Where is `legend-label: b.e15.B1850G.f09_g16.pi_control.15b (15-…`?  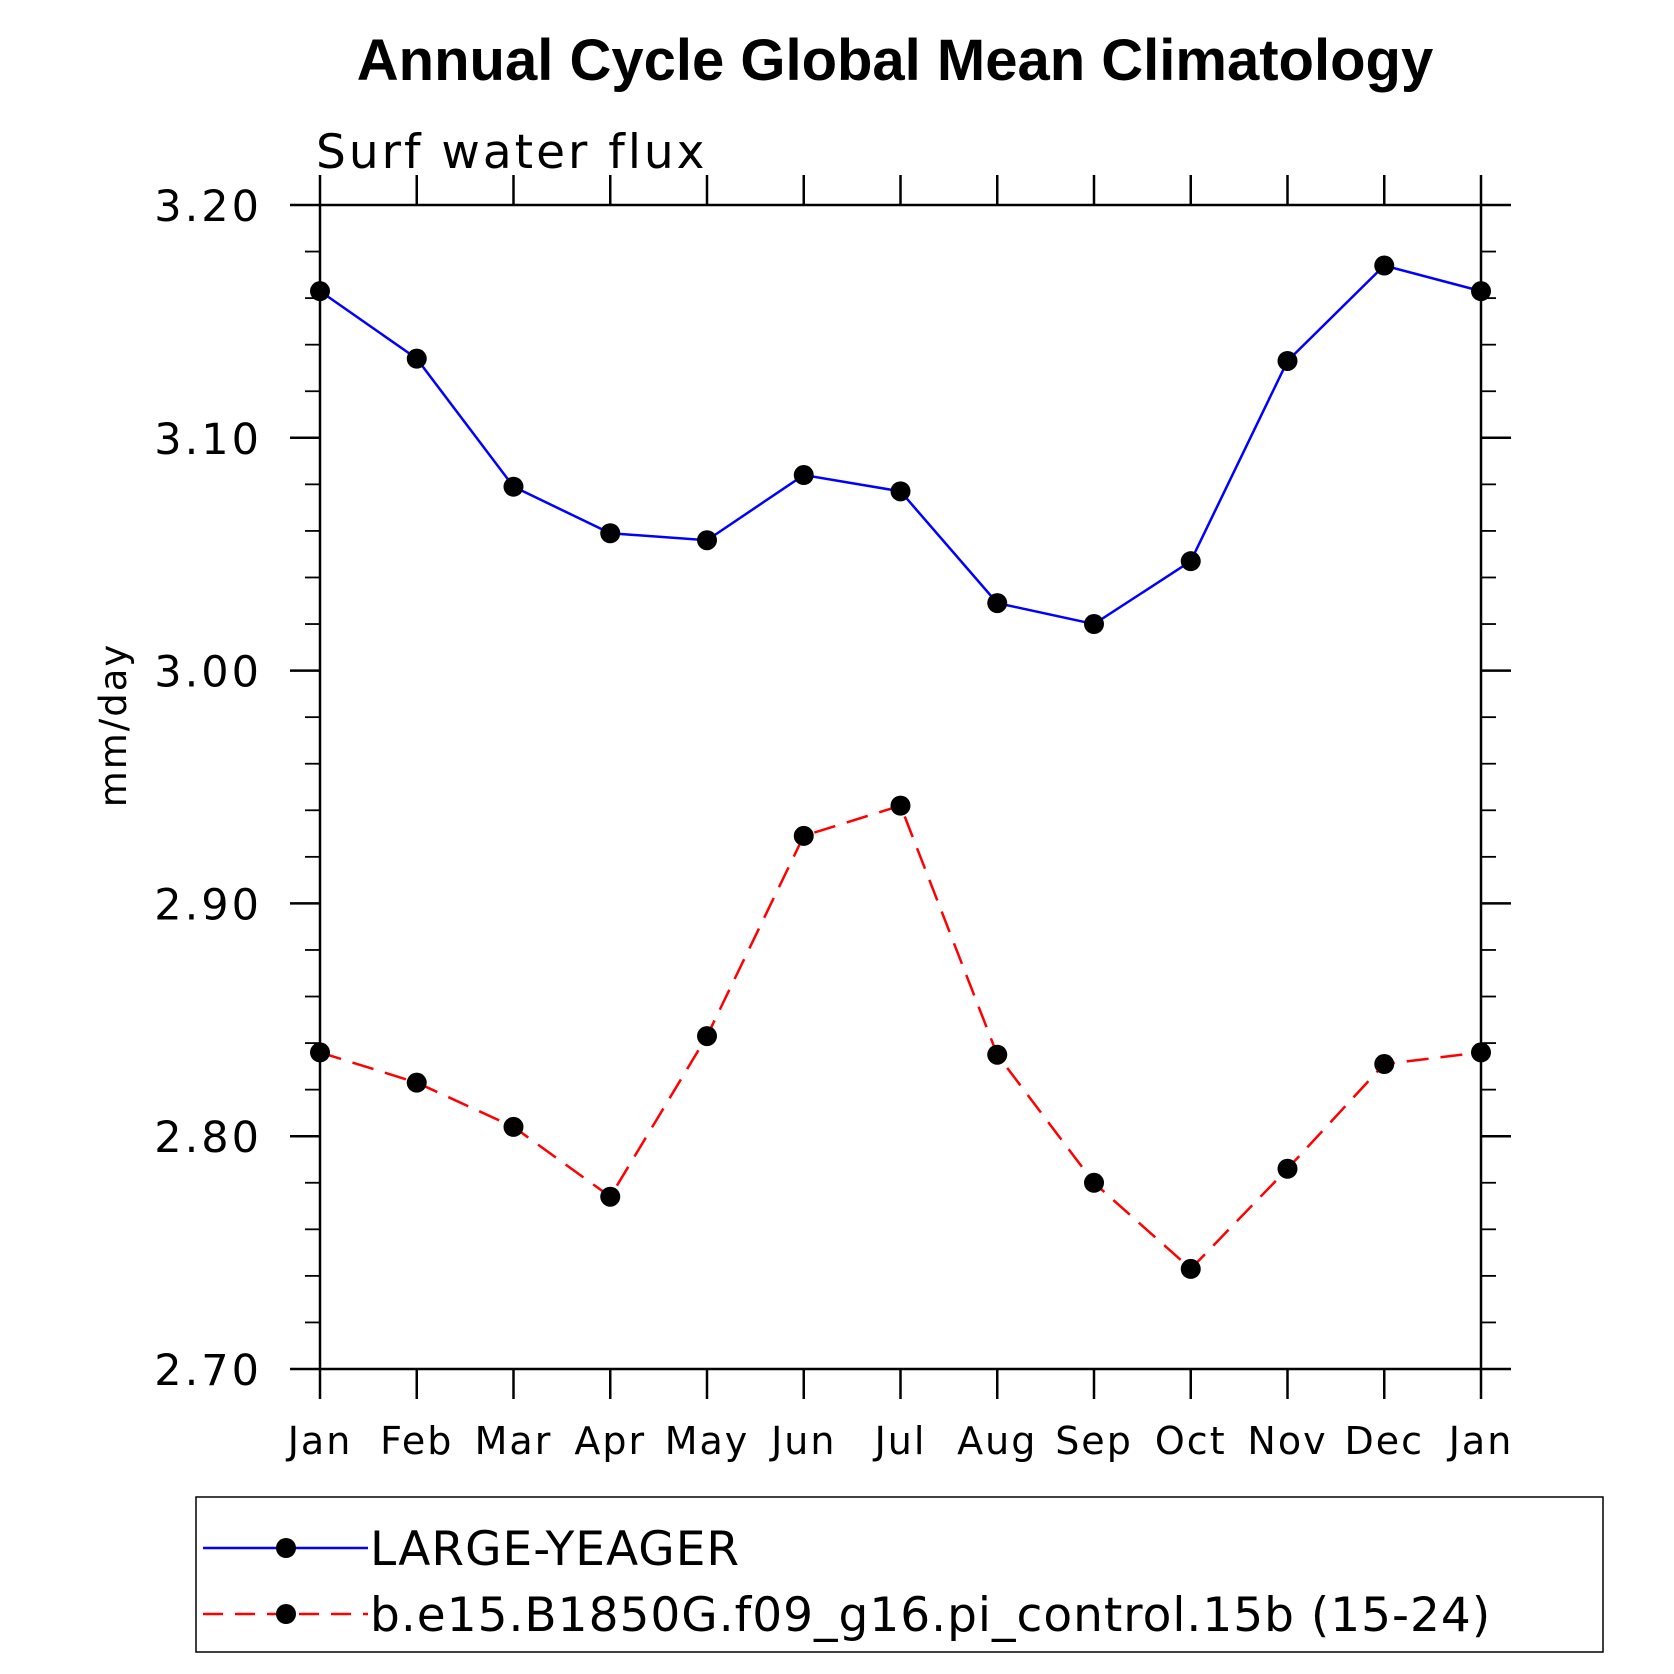
legend-label: b.e15.B1850G.f09_g16.pi_control.15b (15-… is located at coordinates (930, 1615).